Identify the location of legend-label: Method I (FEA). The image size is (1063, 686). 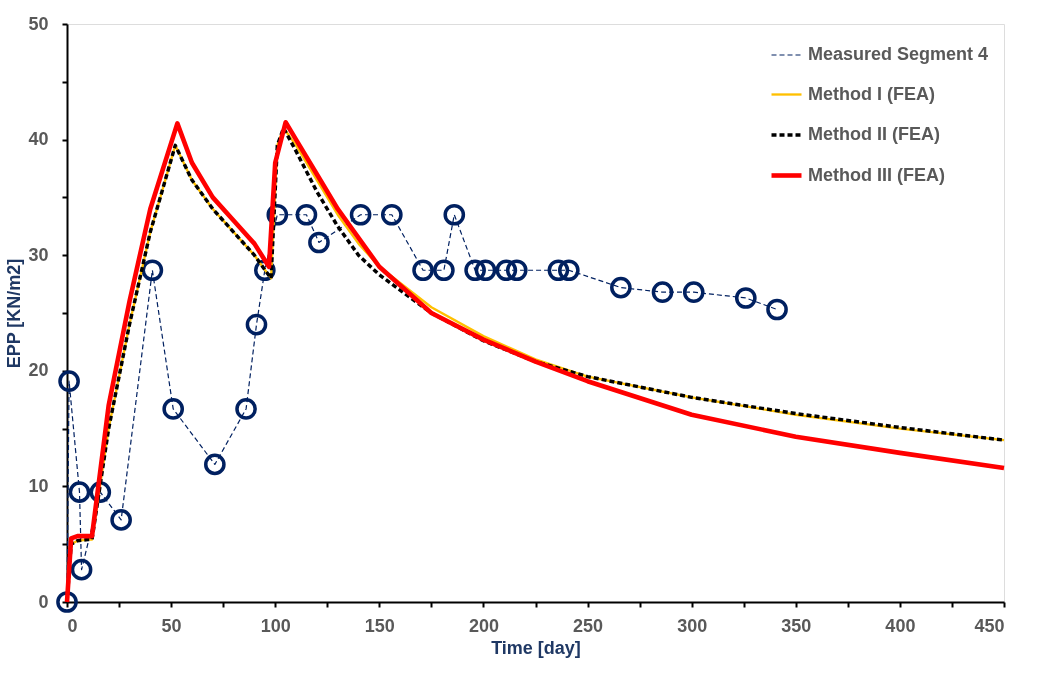
(871, 93).